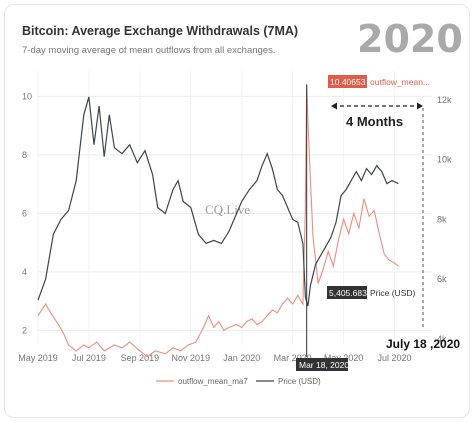 The width and height of the screenshot is (474, 422). I want to click on peak-value-label: 10.40653, so click(348, 82).